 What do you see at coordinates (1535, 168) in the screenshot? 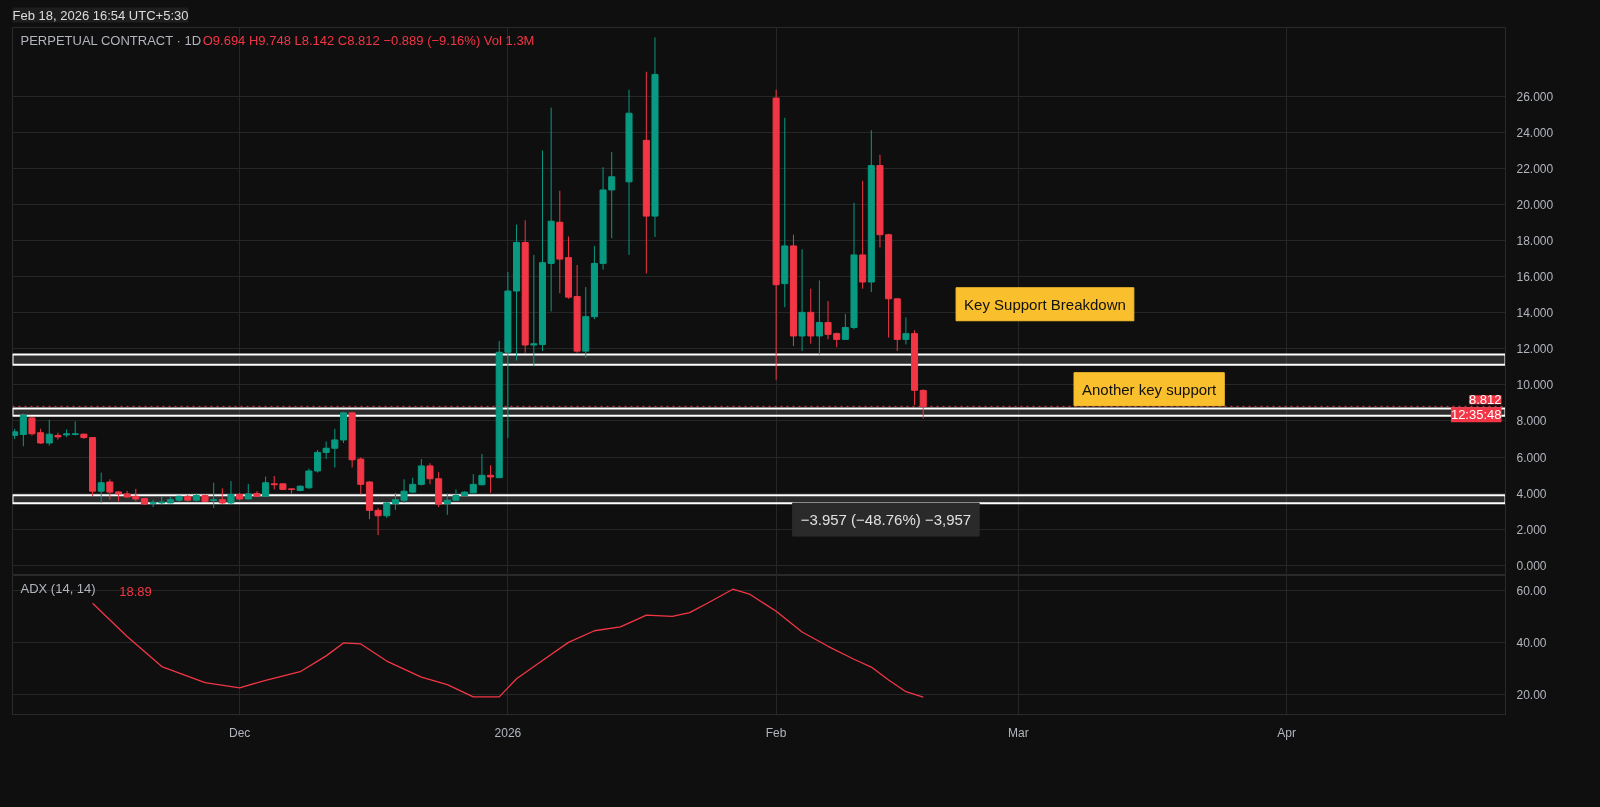
I see `y-tick-label: 22.000` at bounding box center [1535, 168].